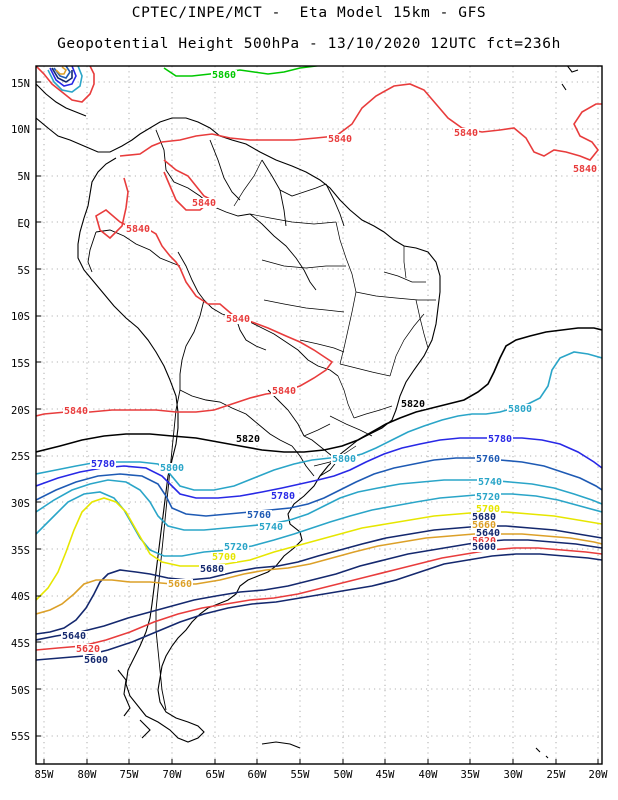  What do you see at coordinates (301, 775) in the screenshot?
I see `lon-label: 55W` at bounding box center [301, 775].